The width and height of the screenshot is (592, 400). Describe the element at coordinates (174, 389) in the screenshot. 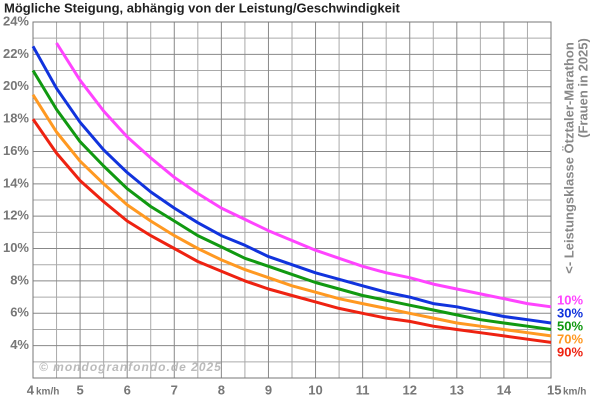

I see `x-tick-label: 7` at that location.